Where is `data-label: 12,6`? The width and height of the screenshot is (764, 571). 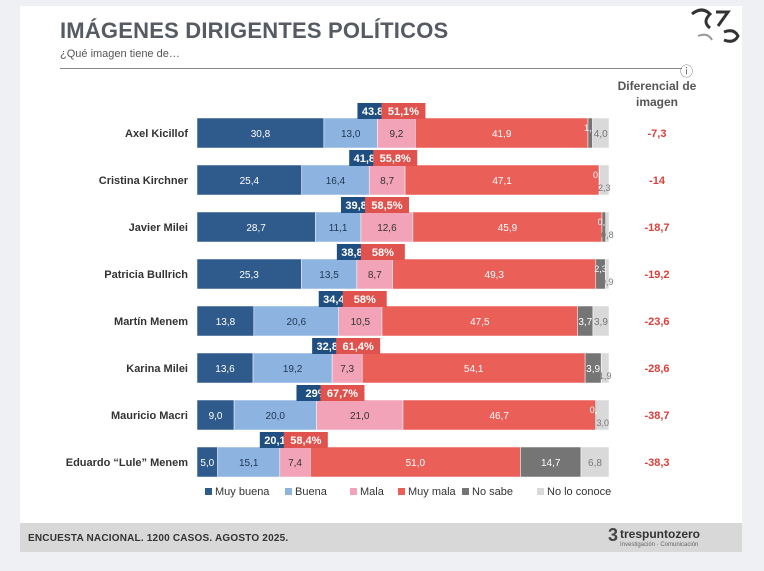
data-label: 12,6 is located at coordinates (387, 228).